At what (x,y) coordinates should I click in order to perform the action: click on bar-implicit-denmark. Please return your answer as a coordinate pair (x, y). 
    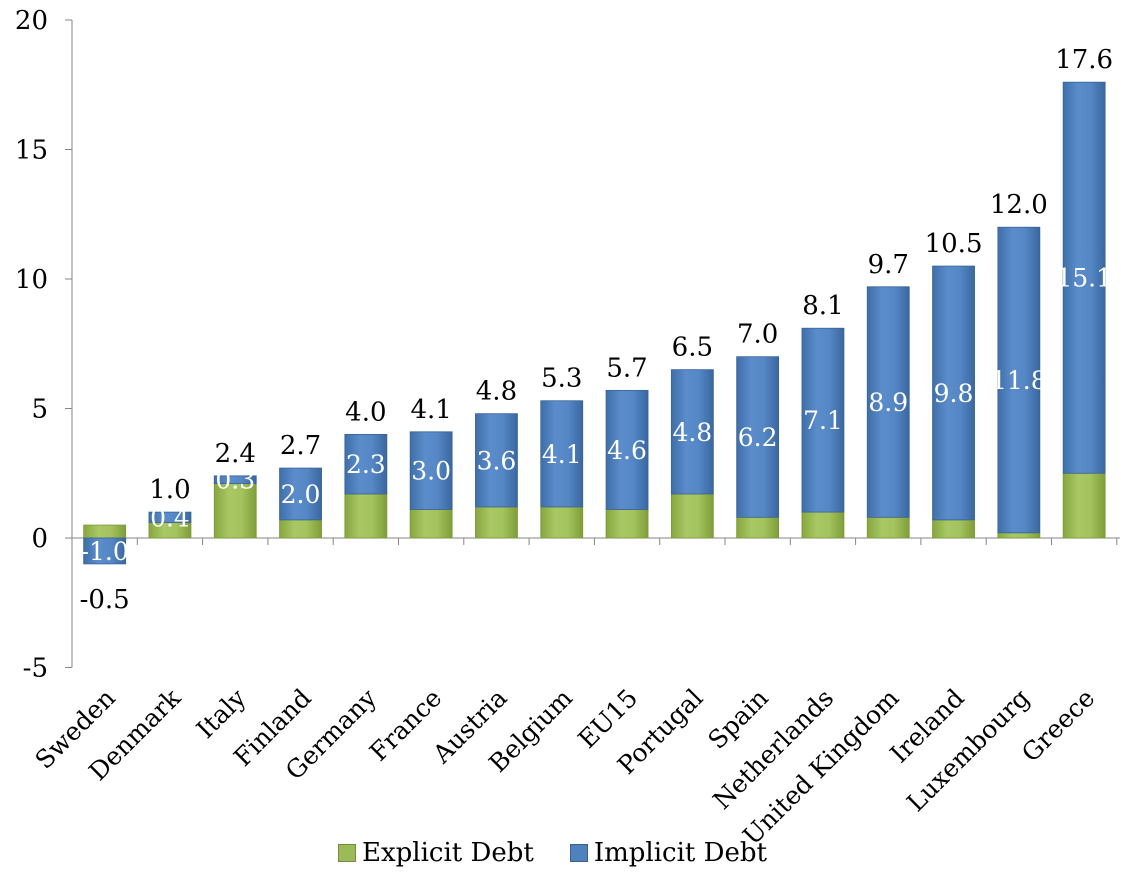
    Looking at the image, I should click on (170, 517).